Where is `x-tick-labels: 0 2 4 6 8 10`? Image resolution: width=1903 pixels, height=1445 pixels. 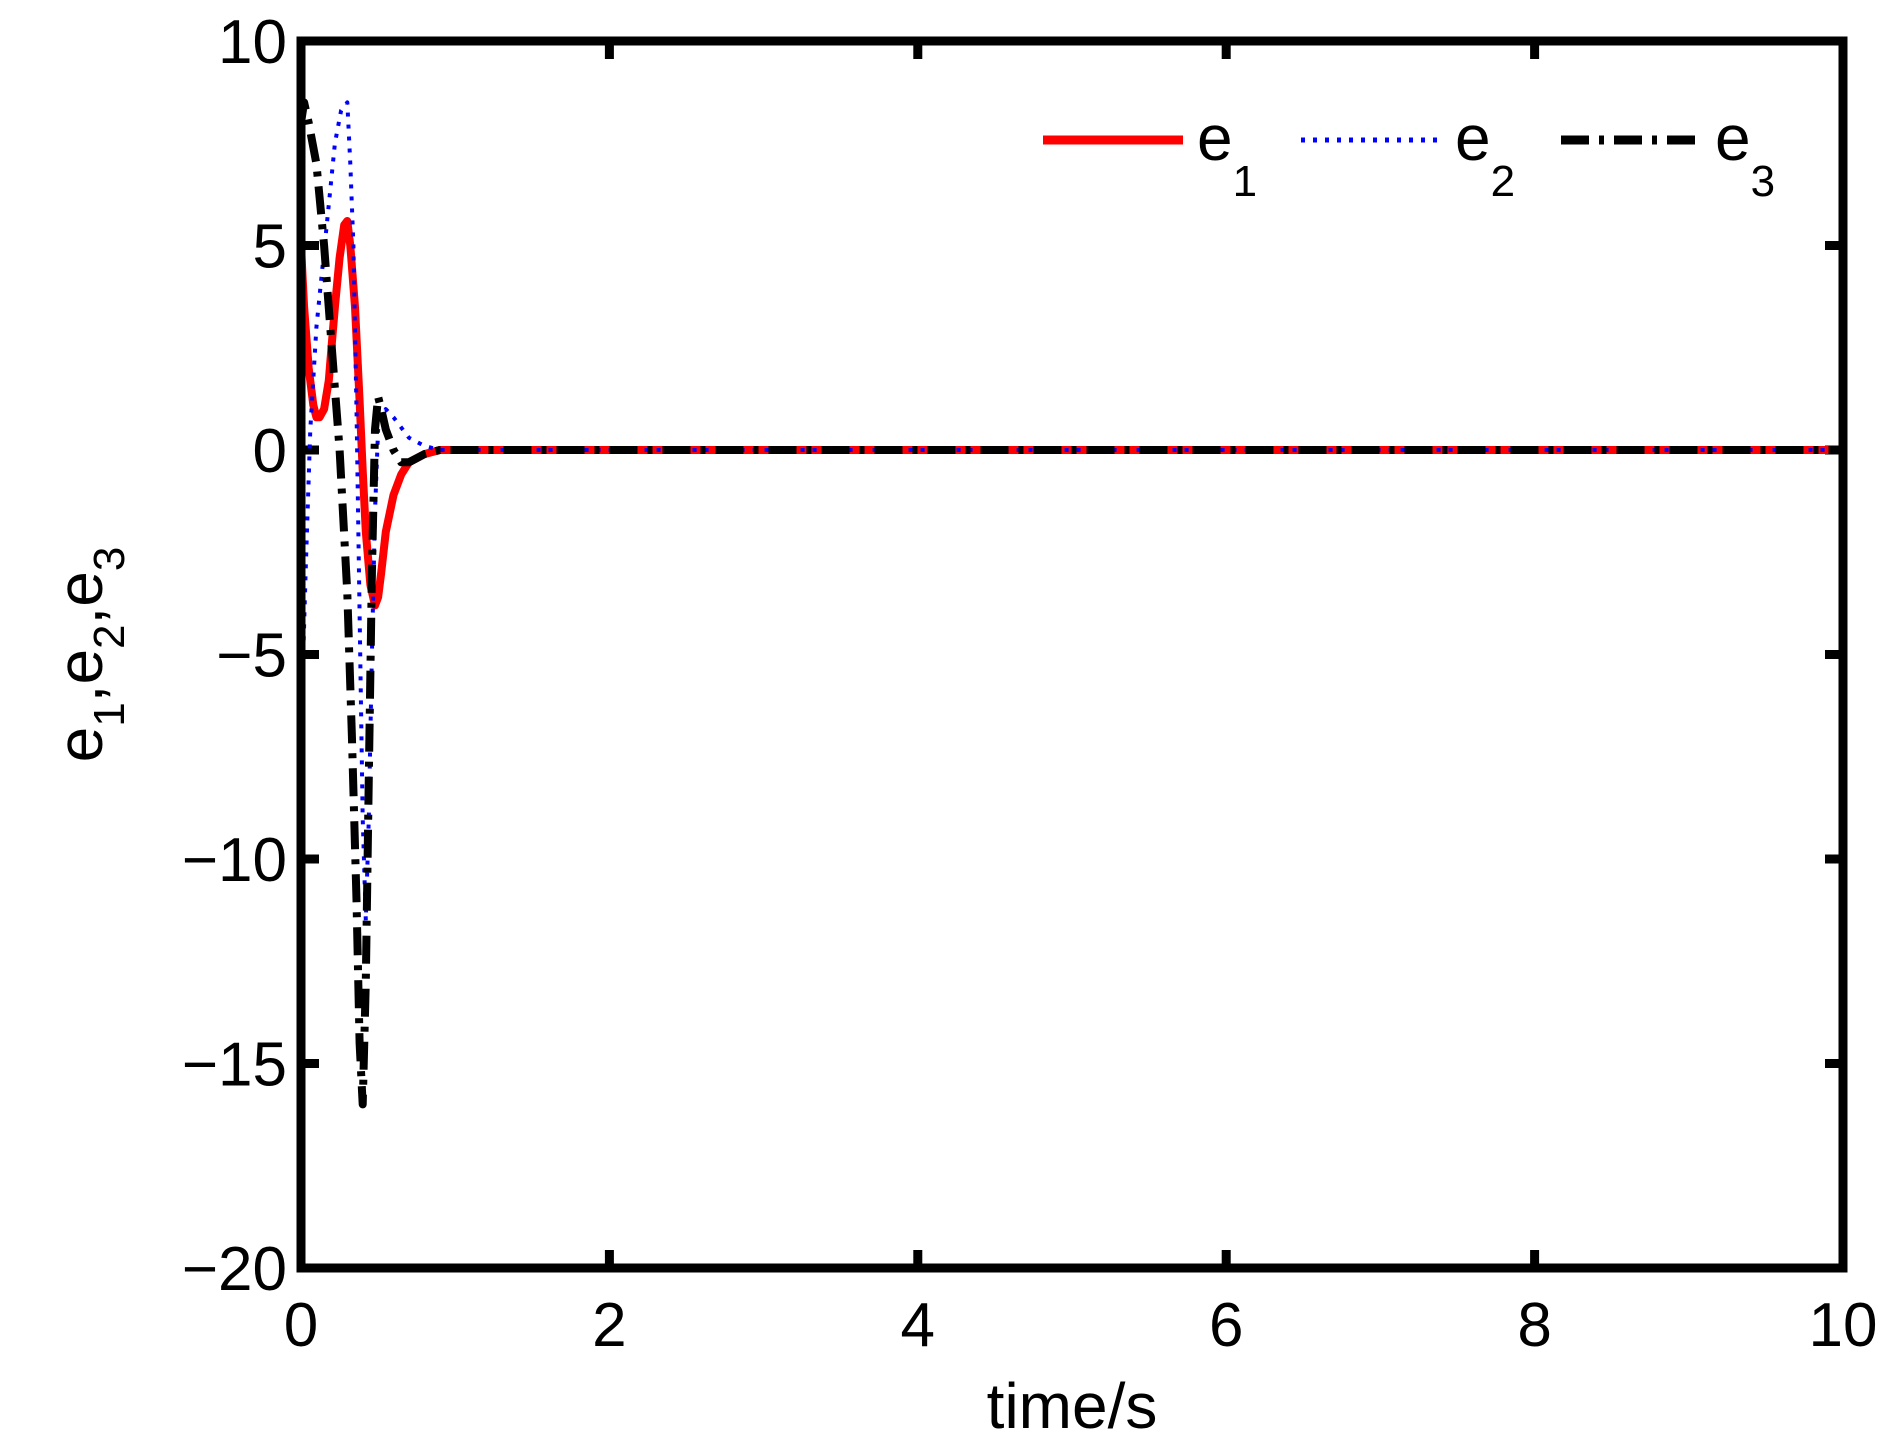
x-tick-labels: 0 2 4 6 8 10 is located at coordinates (1081, 1325).